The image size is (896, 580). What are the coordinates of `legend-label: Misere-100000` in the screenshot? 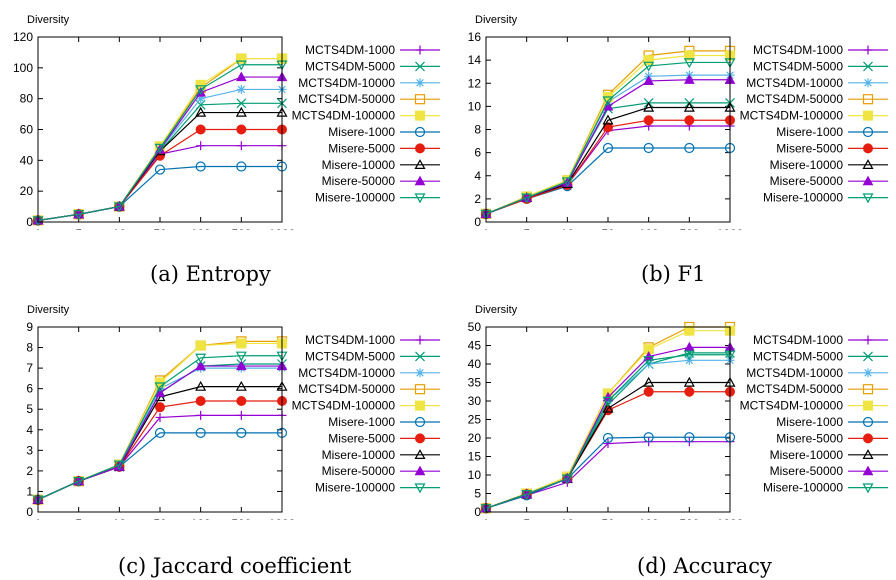 It's located at (355, 198).